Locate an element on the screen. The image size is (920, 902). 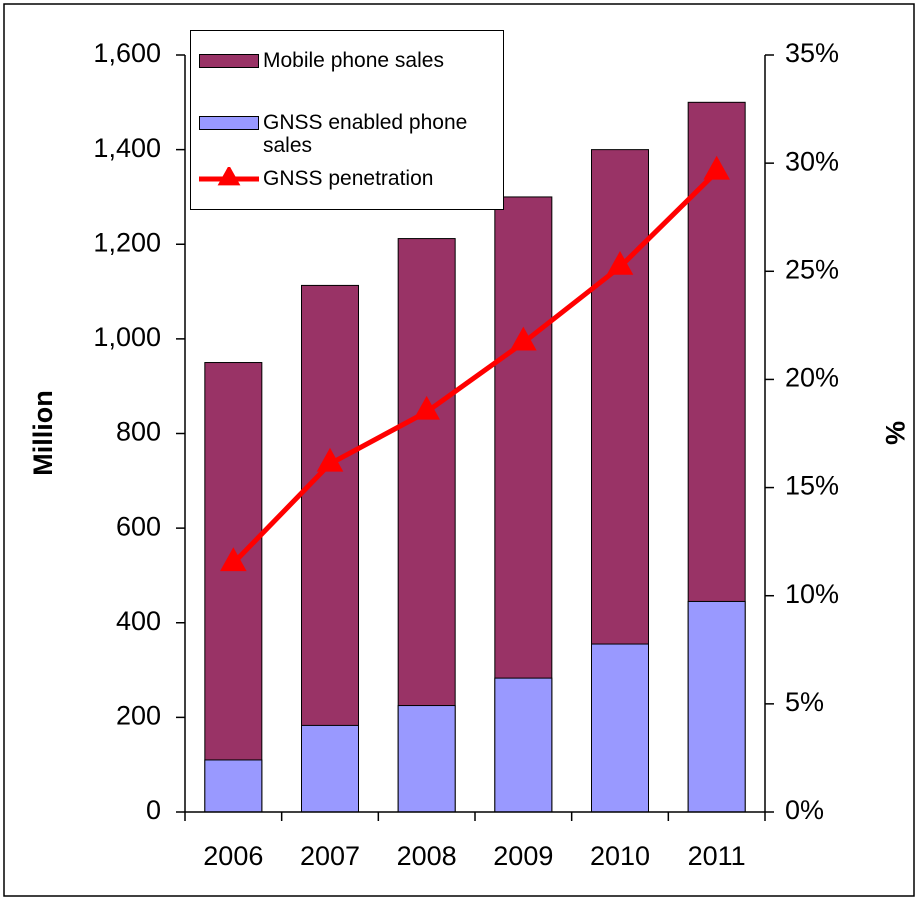
x-tick-label: 2007 is located at coordinates (330, 856).